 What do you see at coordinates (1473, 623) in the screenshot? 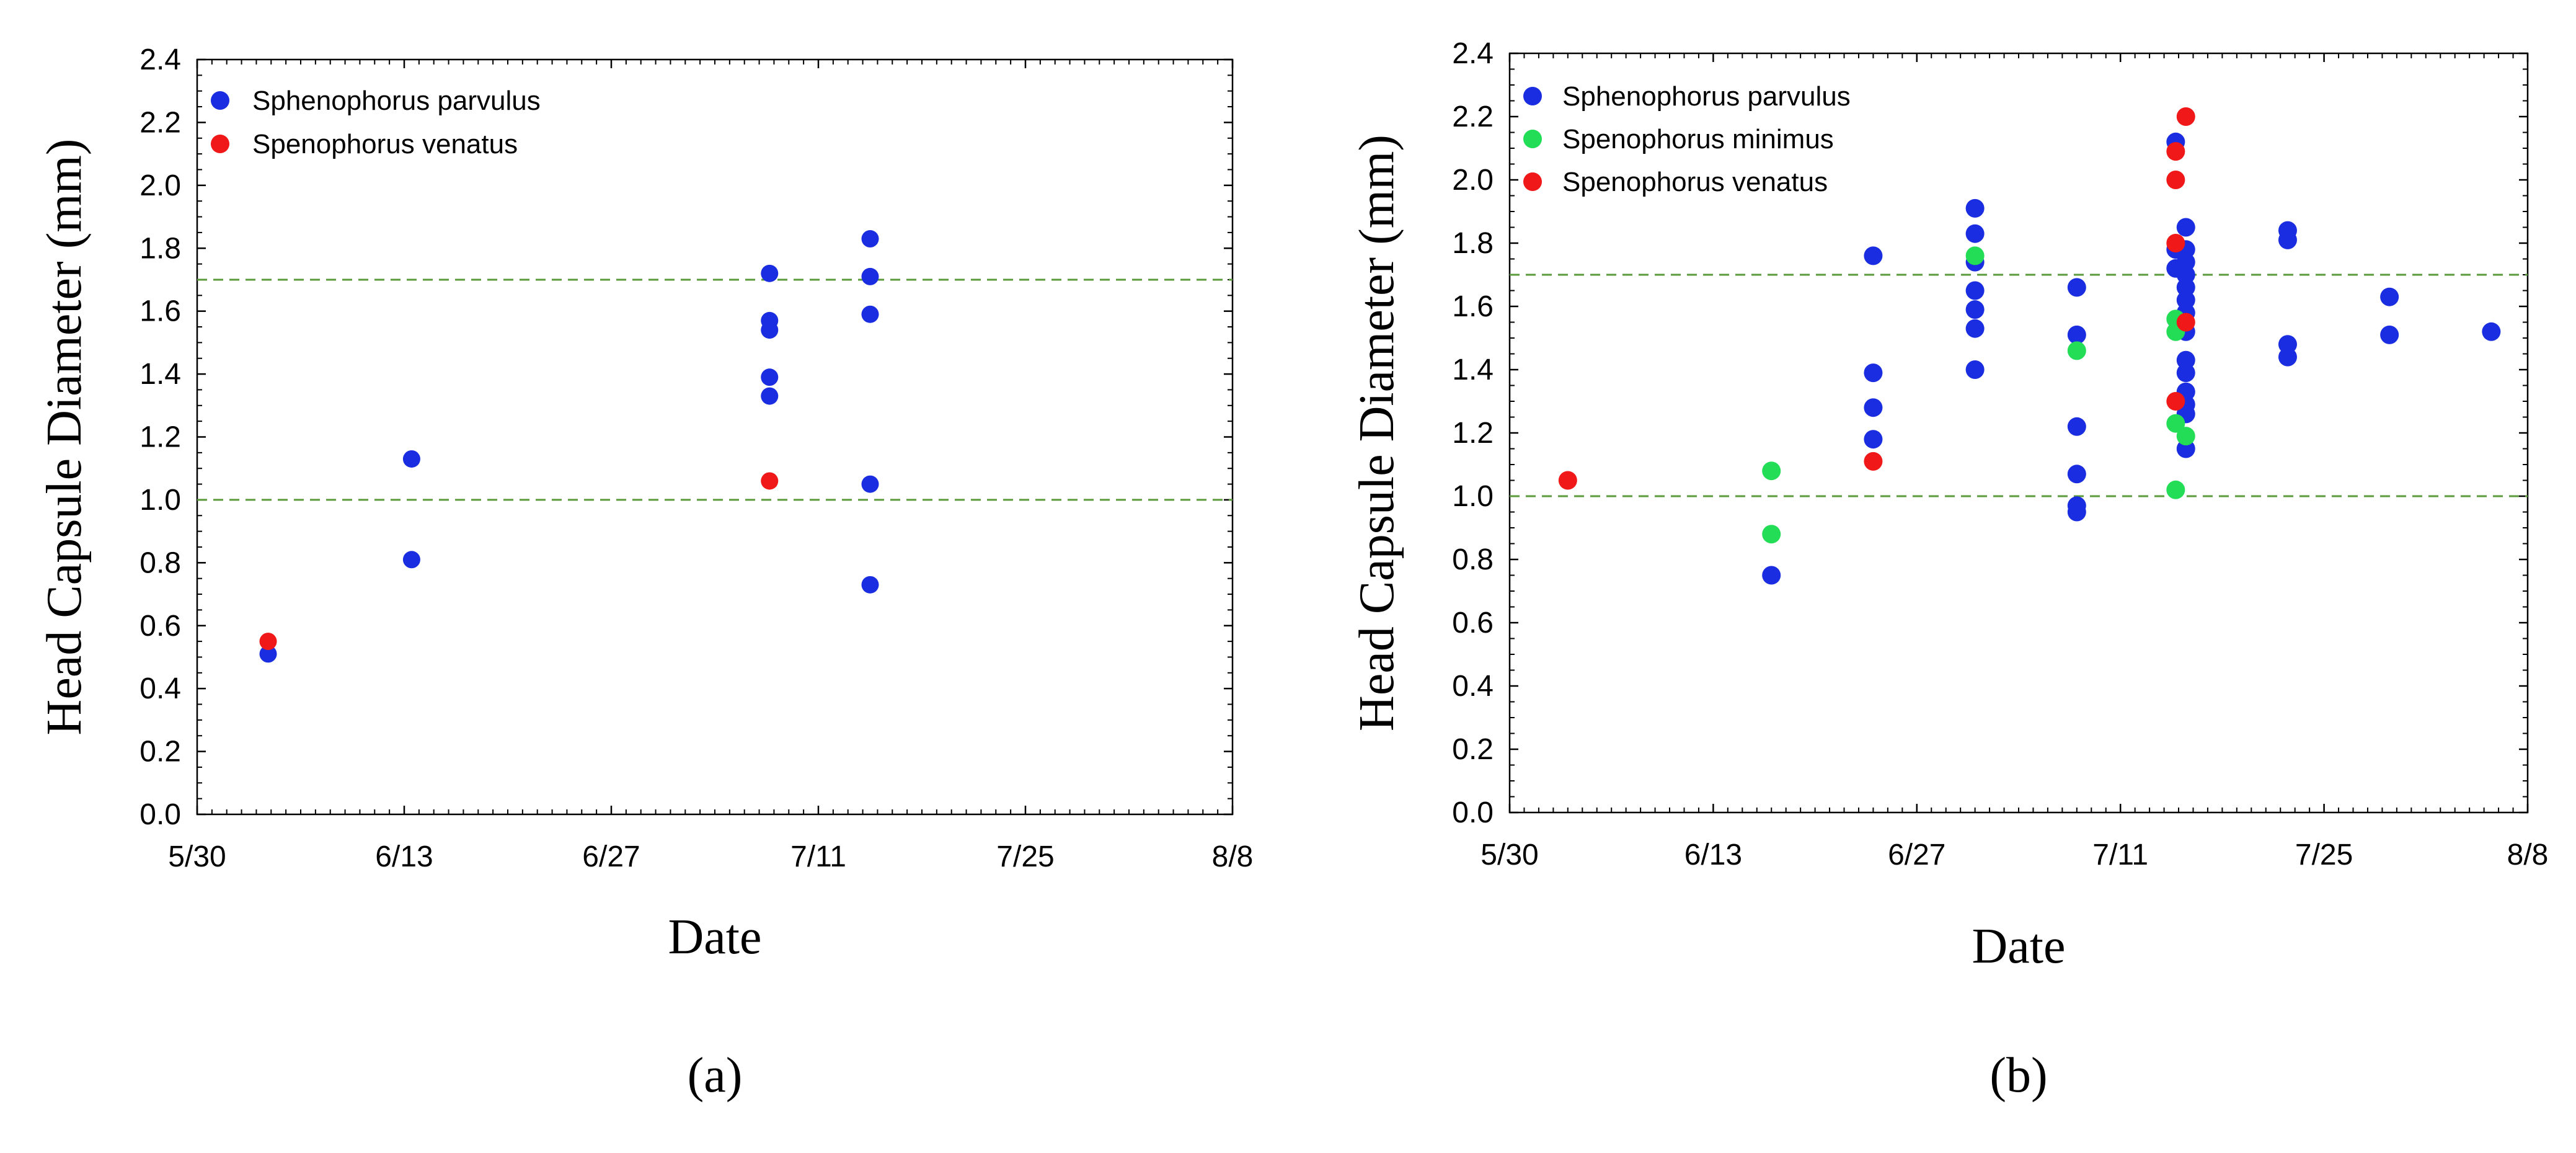
I see `y-tick-label: 0.6` at bounding box center [1473, 623].